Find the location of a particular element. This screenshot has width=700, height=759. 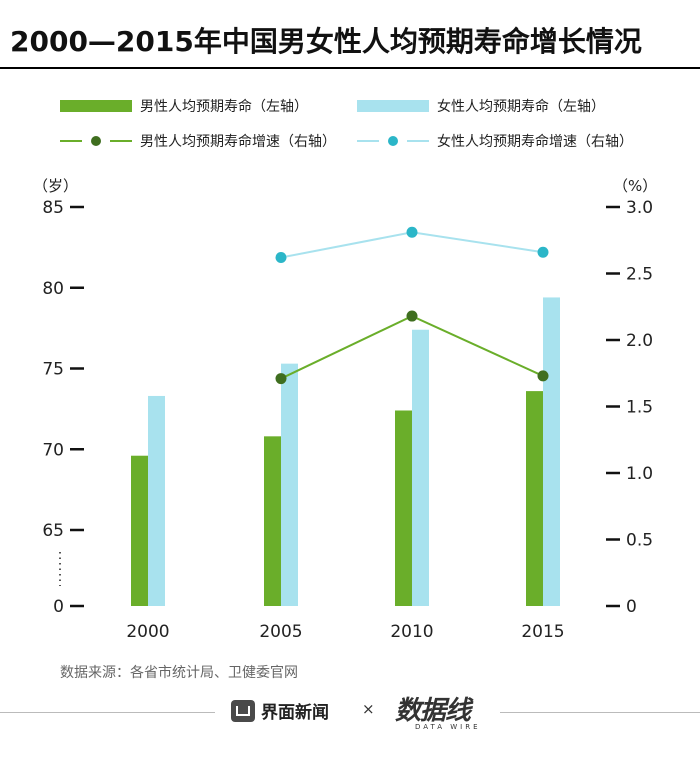

left-tick-label: 75 is located at coordinates (53, 370).